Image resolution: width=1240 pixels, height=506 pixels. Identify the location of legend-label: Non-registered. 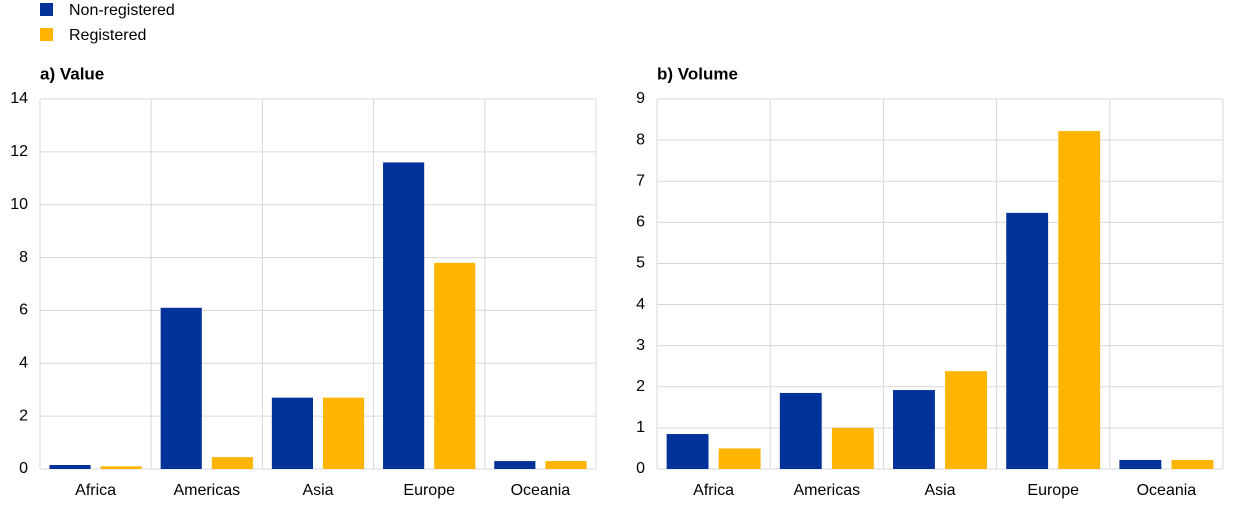
(122, 10).